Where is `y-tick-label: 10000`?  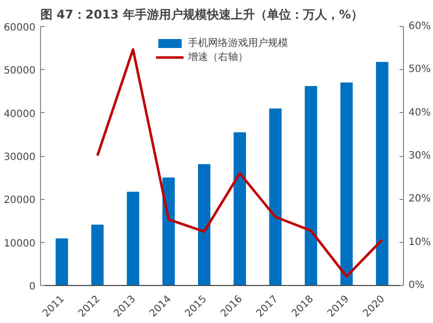
y-tick-label: 10000 is located at coordinates (20, 244).